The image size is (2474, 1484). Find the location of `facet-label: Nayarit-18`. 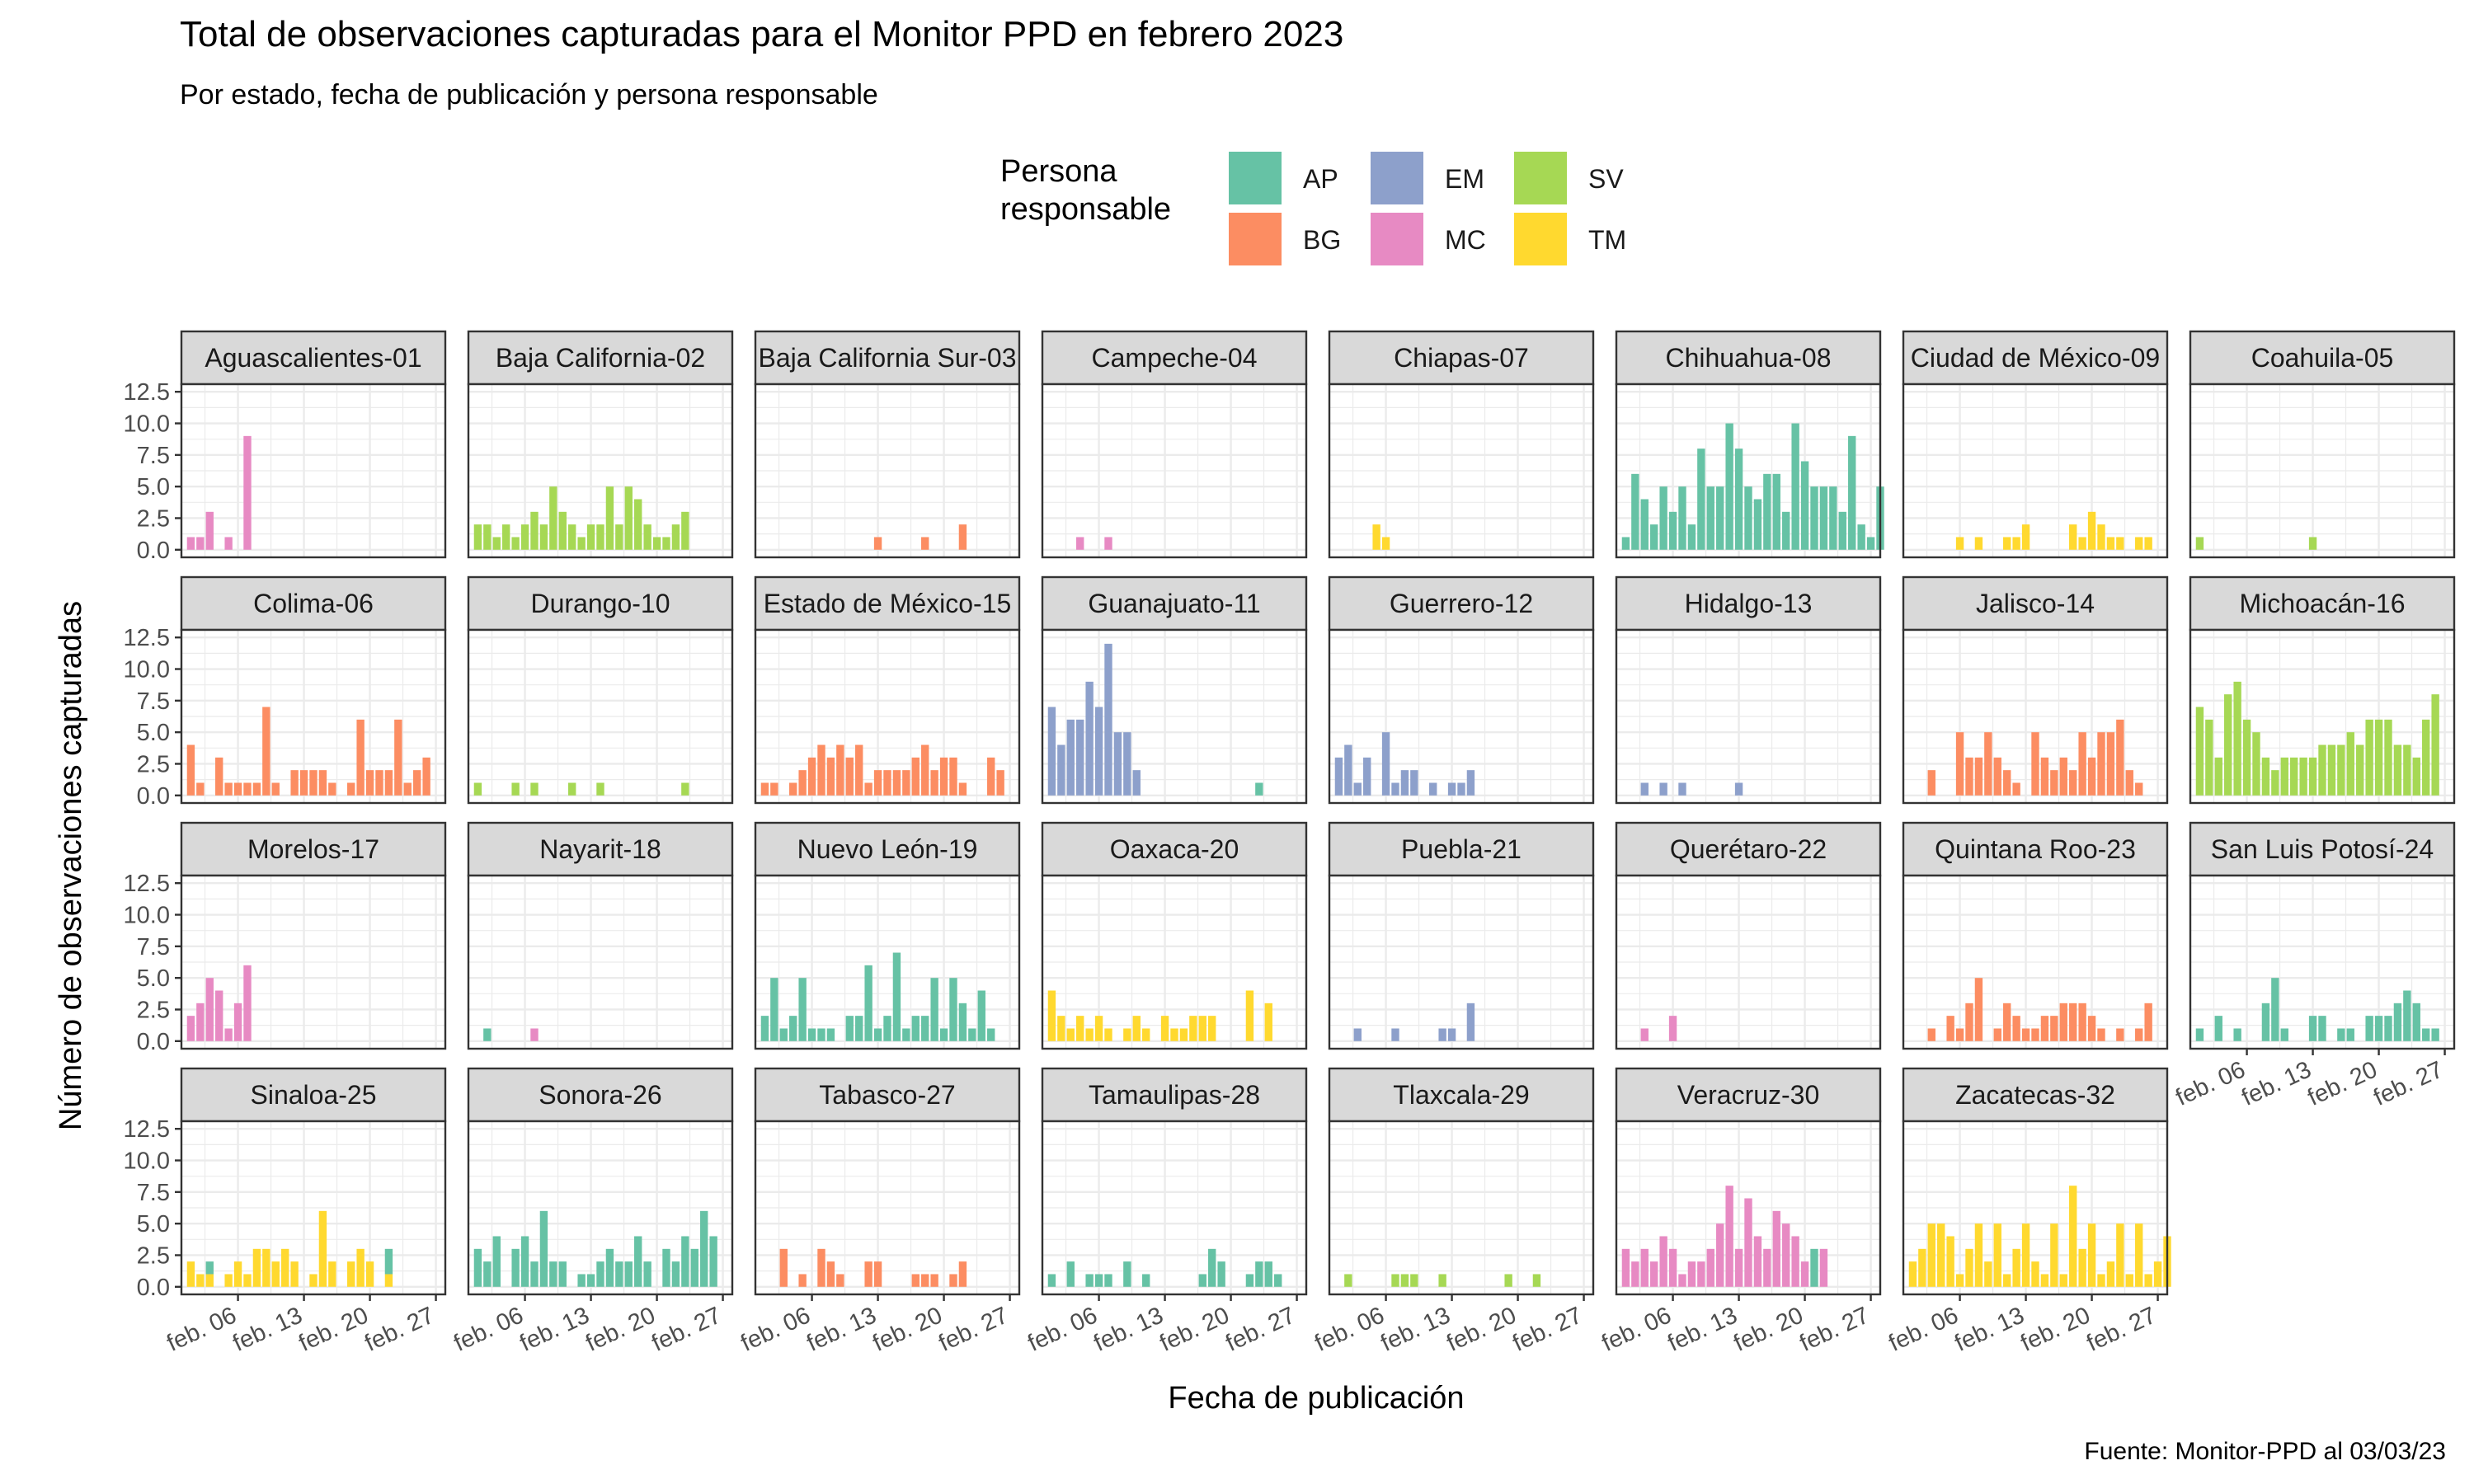

facet-label: Nayarit-18 is located at coordinates (600, 849).